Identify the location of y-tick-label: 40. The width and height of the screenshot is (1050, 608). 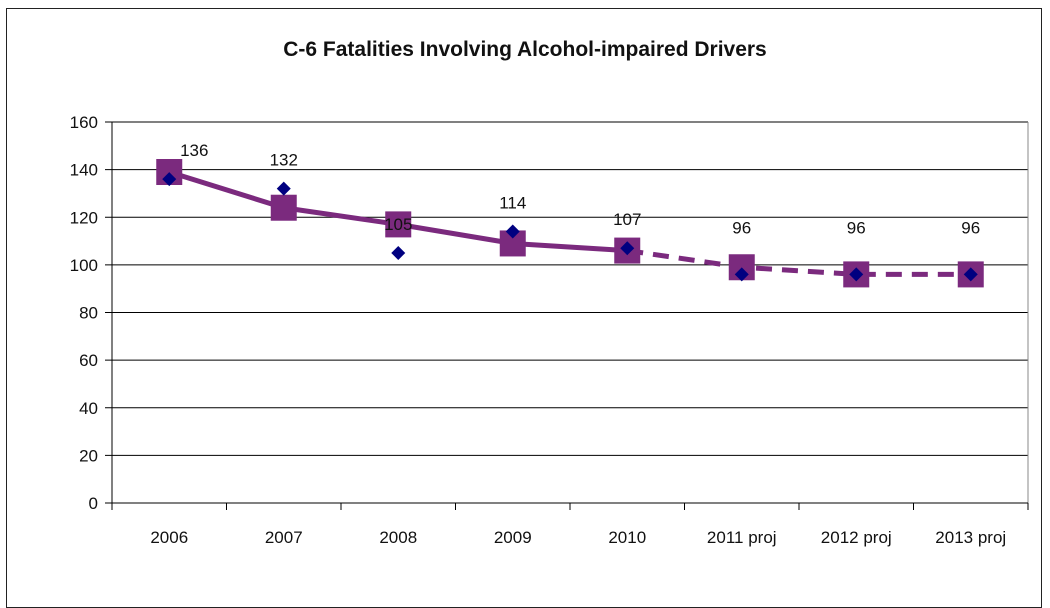
(88, 408).